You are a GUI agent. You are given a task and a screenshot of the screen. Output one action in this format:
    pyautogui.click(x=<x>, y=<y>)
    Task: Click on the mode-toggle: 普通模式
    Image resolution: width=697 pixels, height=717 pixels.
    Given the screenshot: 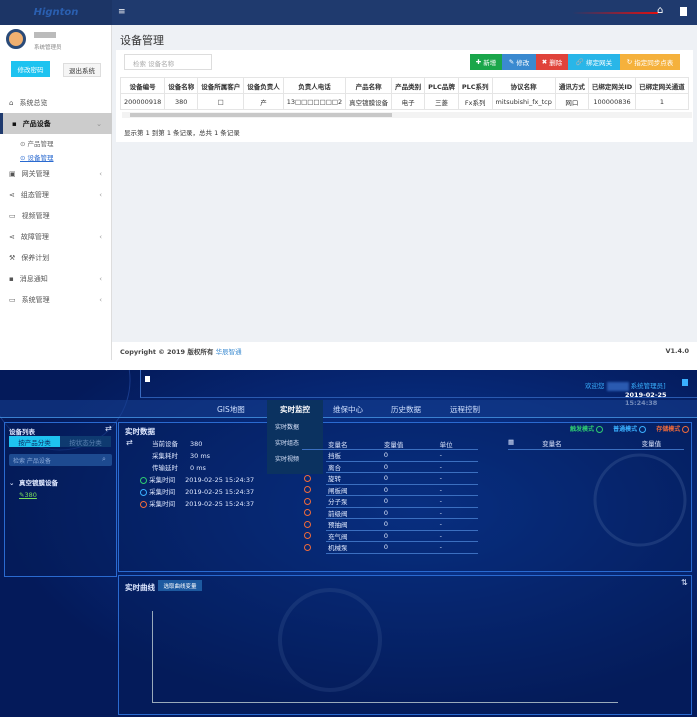 What is the action you would take?
    pyautogui.click(x=630, y=428)
    